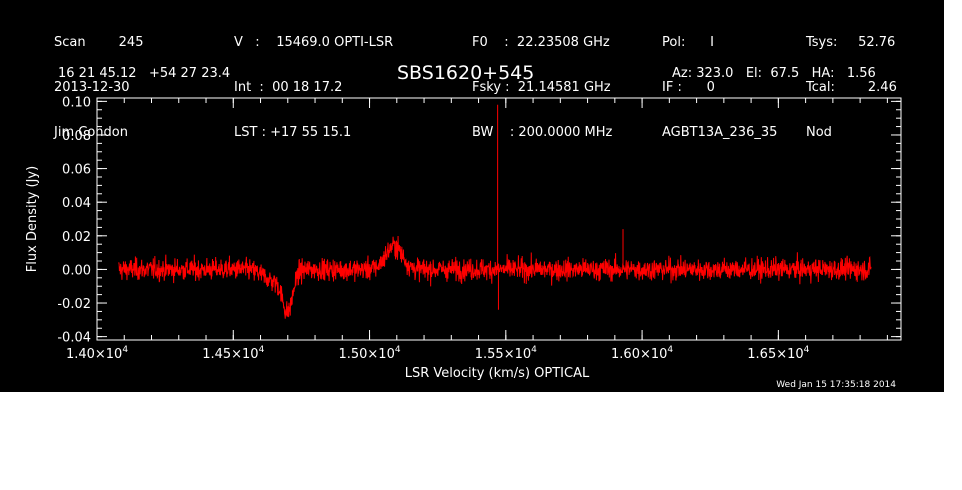 The width and height of the screenshot is (962, 490). Describe the element at coordinates (76, 203) in the screenshot. I see `y-tick-label: 0.04` at that location.